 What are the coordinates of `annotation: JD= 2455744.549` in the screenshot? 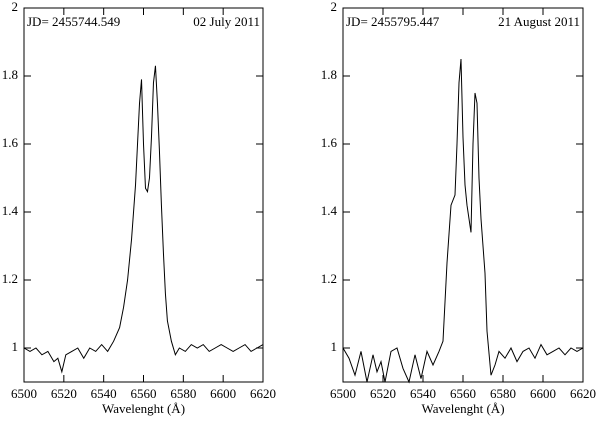 It's located at (73, 21).